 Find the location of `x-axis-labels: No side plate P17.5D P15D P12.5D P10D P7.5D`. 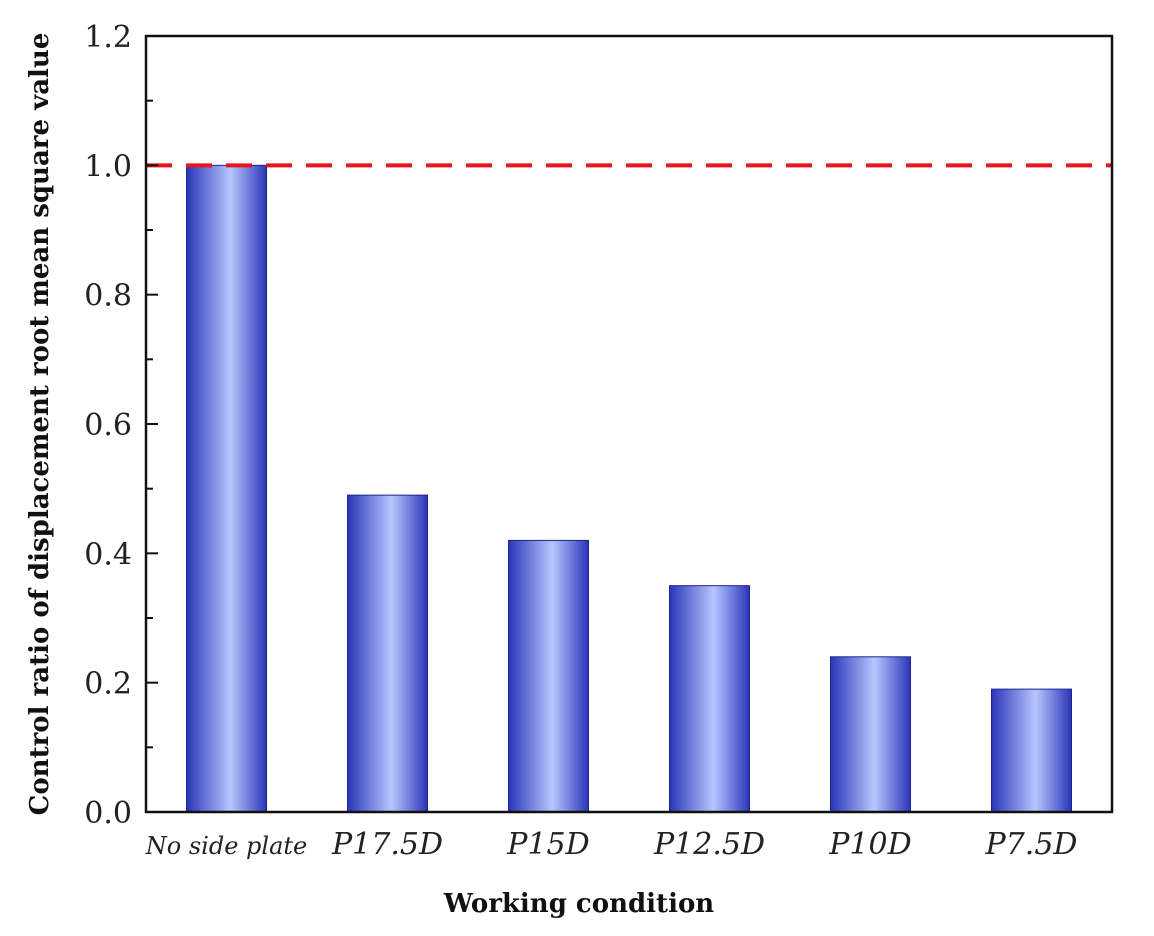

x-axis-labels: No side plate P17.5D P15D P12.5D P10D P7.5D is located at coordinates (611, 844).